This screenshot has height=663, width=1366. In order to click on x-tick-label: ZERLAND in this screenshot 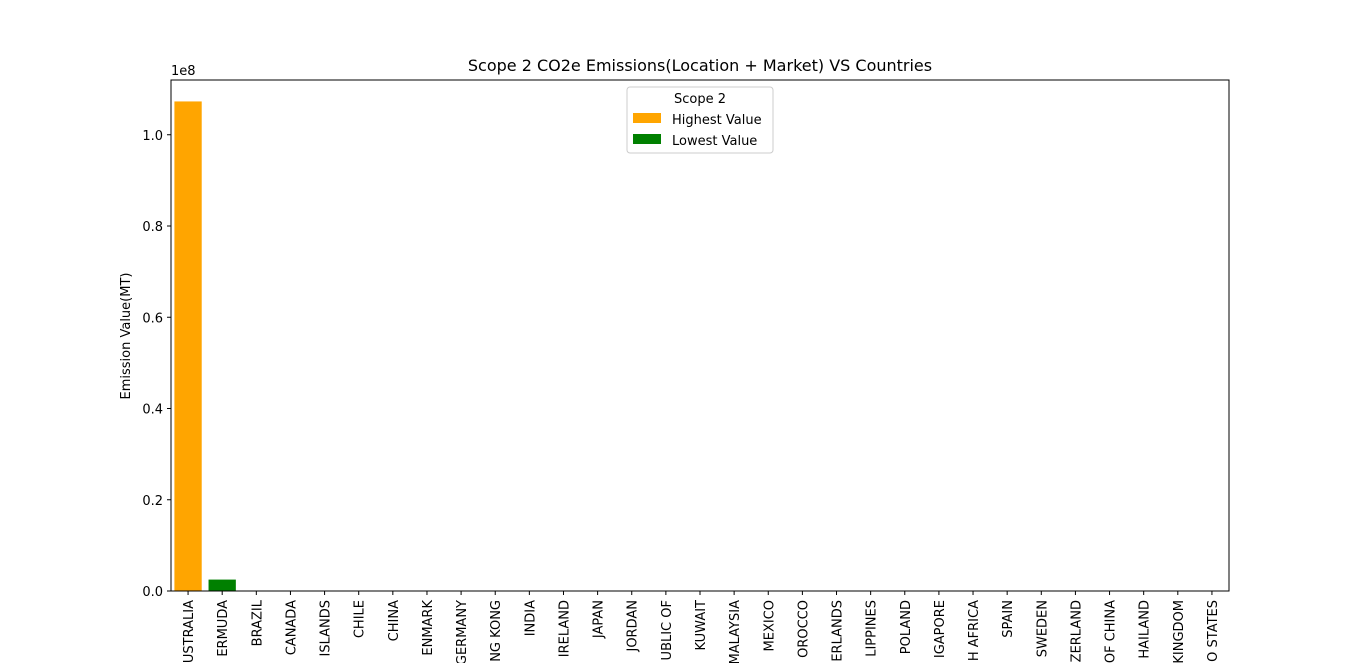, I will do `click(1076, 631)`.